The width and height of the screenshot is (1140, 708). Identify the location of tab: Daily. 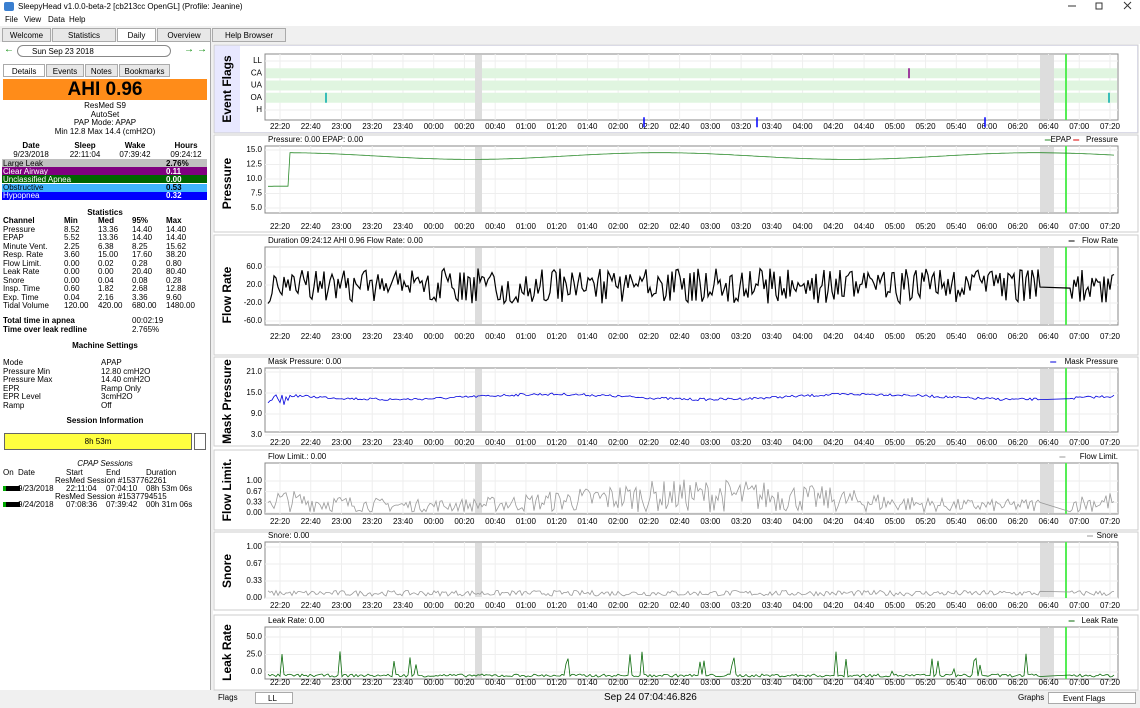
(136, 35).